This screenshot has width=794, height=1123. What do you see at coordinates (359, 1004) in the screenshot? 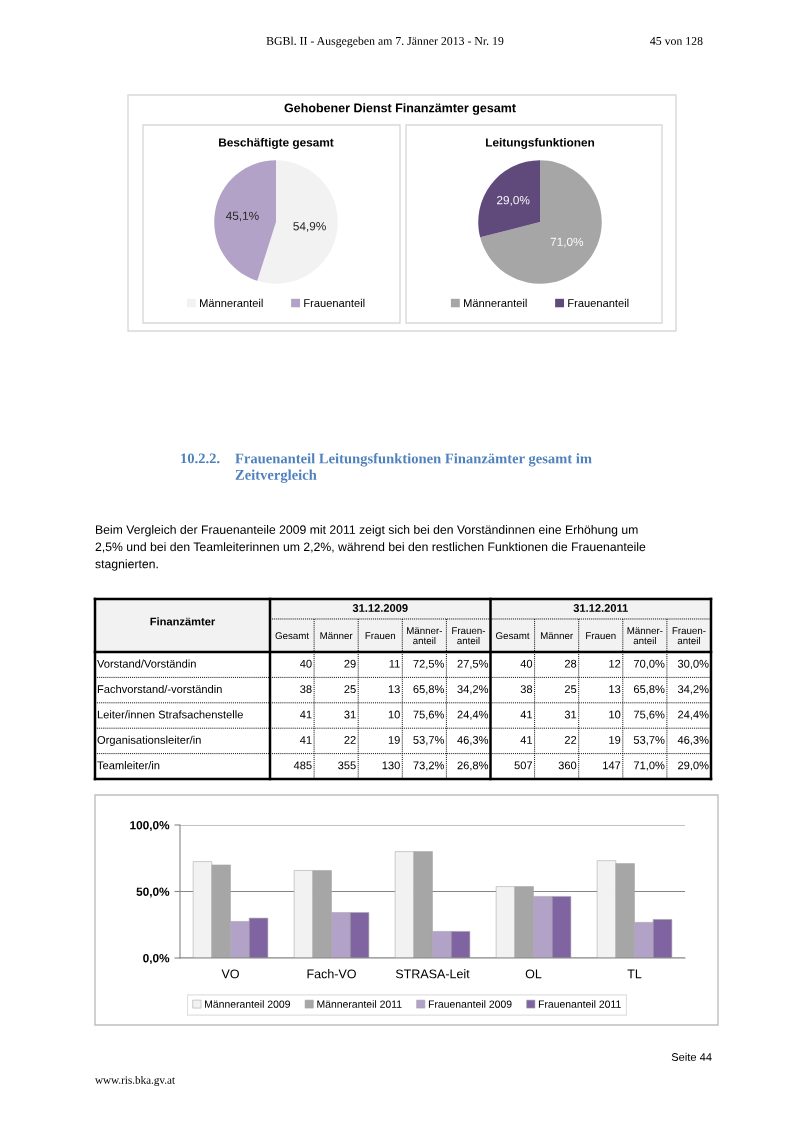
I see `legend-label: Männeranteil 2011` at bounding box center [359, 1004].